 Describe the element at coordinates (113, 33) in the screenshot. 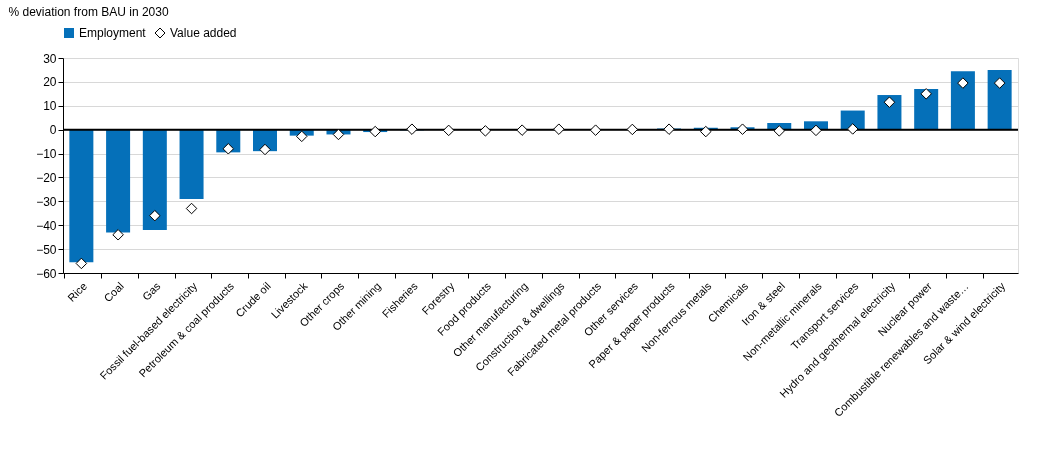

I see `legend-label: Employment` at that location.